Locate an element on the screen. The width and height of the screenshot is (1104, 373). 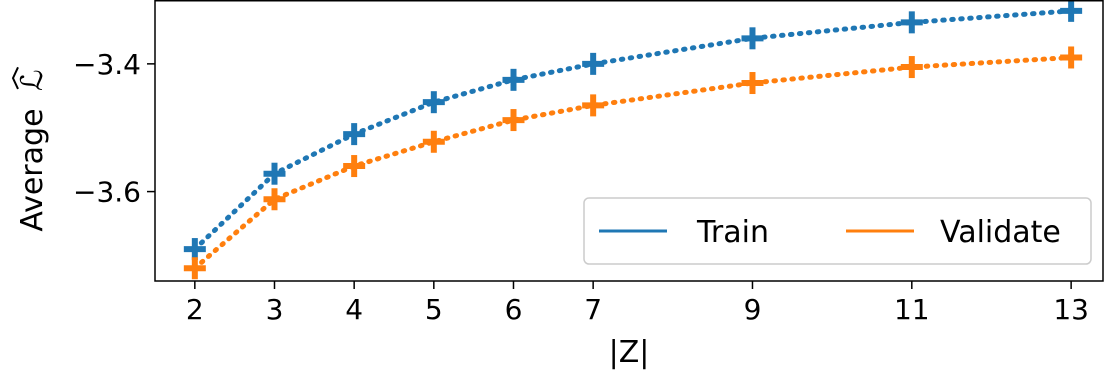
legend-items: Train Validate is located at coordinates (830, 232).